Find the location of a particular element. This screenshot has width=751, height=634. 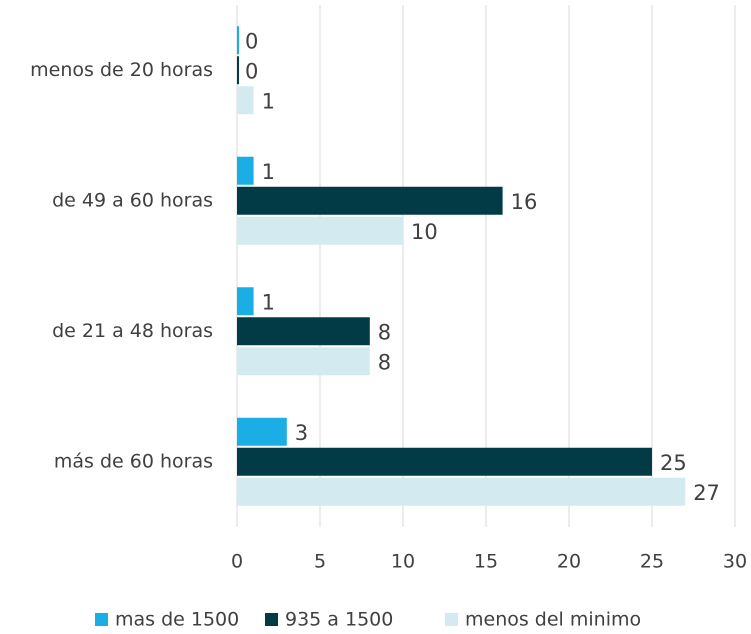

value-label: 16 is located at coordinates (524, 202).